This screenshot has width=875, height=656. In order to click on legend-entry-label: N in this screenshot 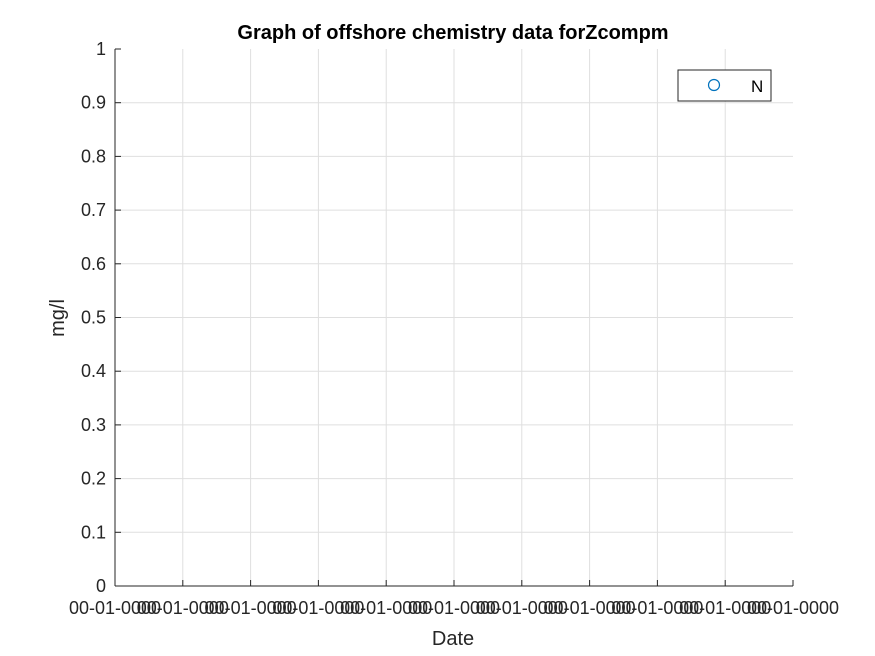, I will do `click(757, 86)`.